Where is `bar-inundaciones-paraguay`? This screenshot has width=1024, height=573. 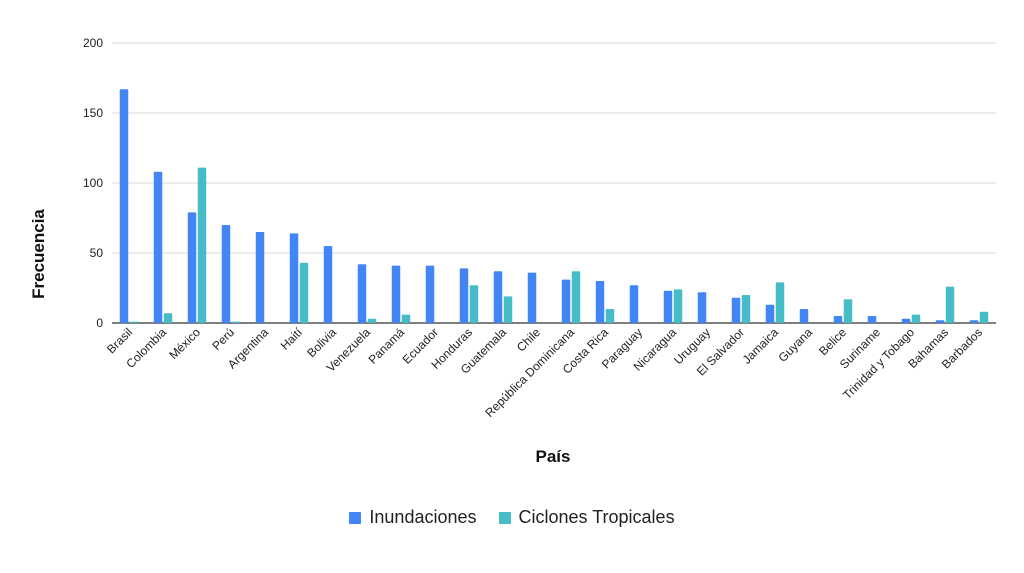 bar-inundaciones-paraguay is located at coordinates (634, 304).